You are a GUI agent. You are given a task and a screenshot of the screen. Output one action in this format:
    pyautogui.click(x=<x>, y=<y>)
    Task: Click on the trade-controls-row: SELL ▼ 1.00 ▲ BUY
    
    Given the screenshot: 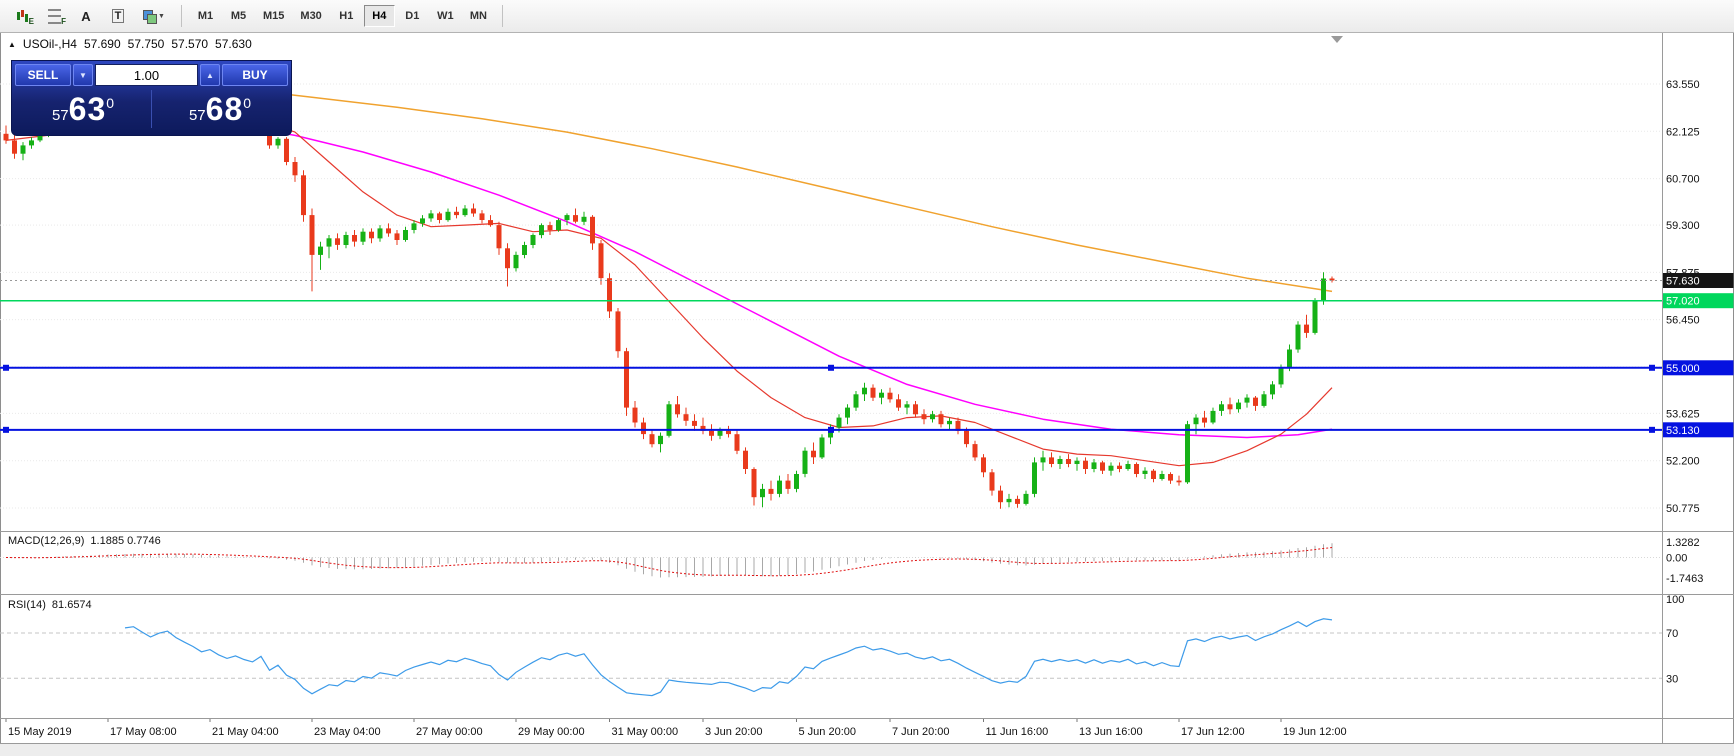 What is the action you would take?
    pyautogui.click(x=151, y=75)
    